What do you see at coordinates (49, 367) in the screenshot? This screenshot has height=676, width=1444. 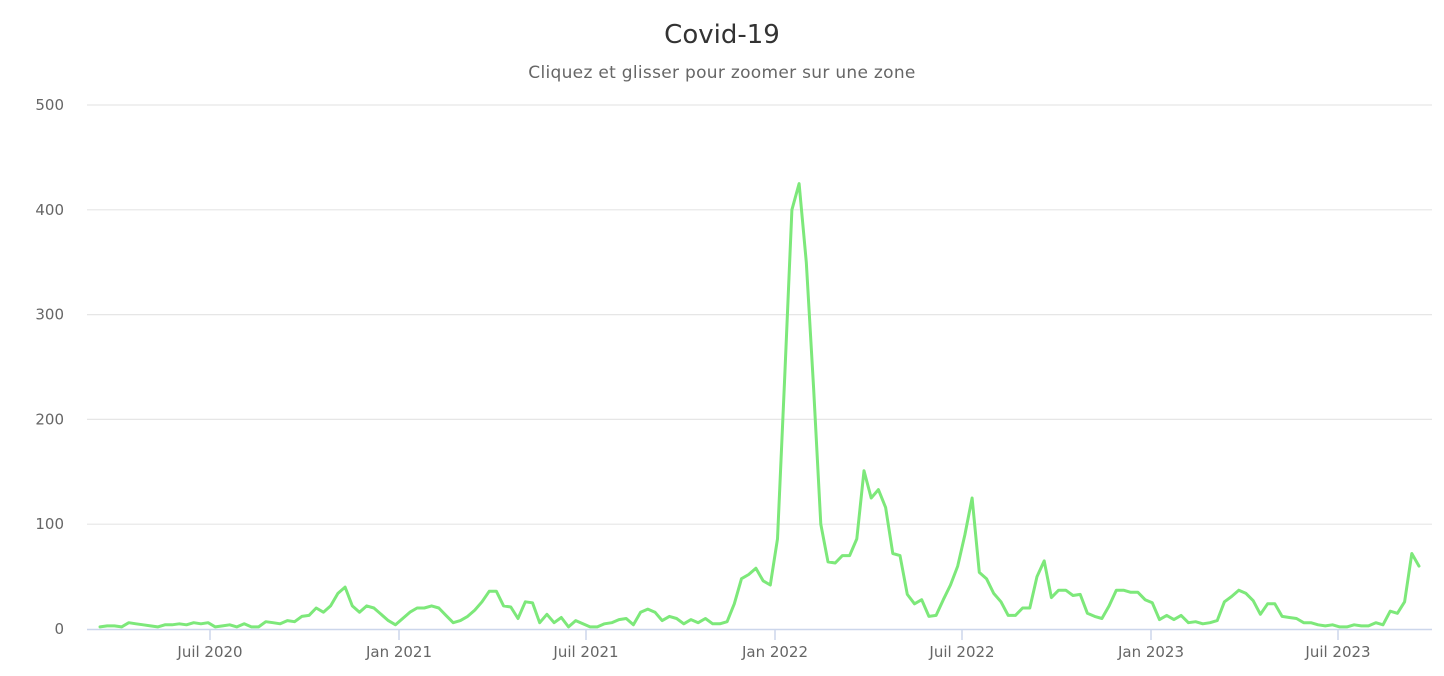 I see `y-axis-labels: 0 100 200 300 400 500` at bounding box center [49, 367].